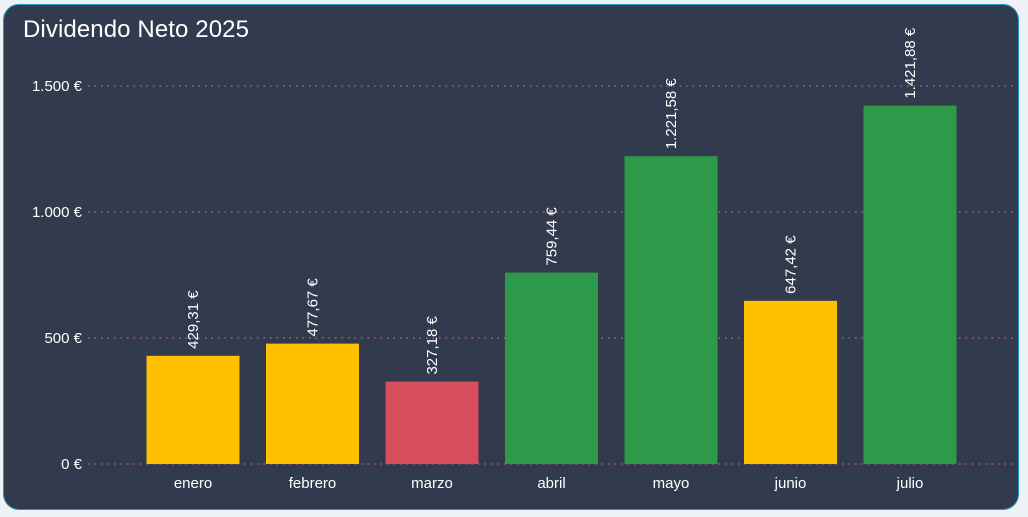 The height and width of the screenshot is (517, 1028). What do you see at coordinates (193, 483) in the screenshot?
I see `x-tick-label: enero` at bounding box center [193, 483].